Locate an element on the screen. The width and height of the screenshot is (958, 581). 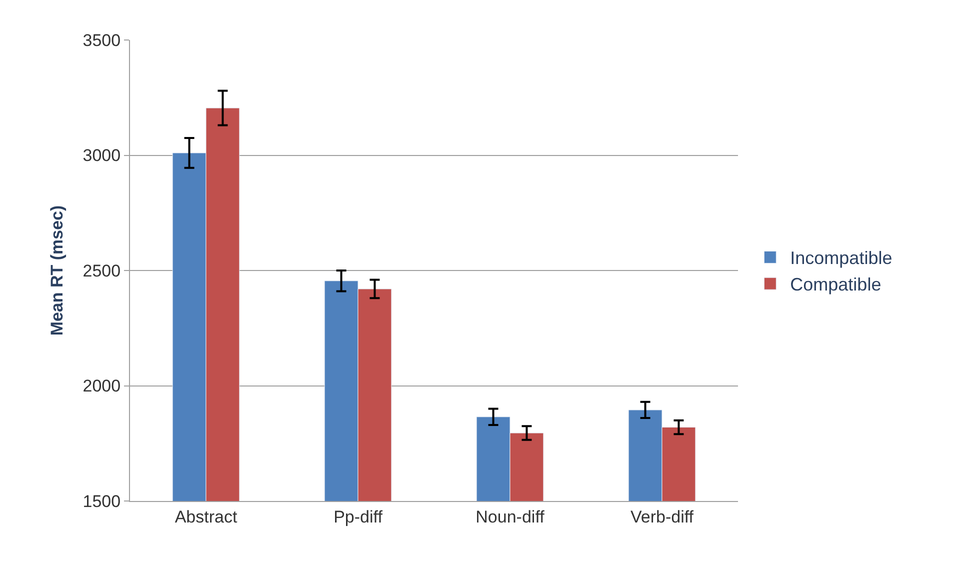
y-tick-label: 2500 is located at coordinates (101, 270).